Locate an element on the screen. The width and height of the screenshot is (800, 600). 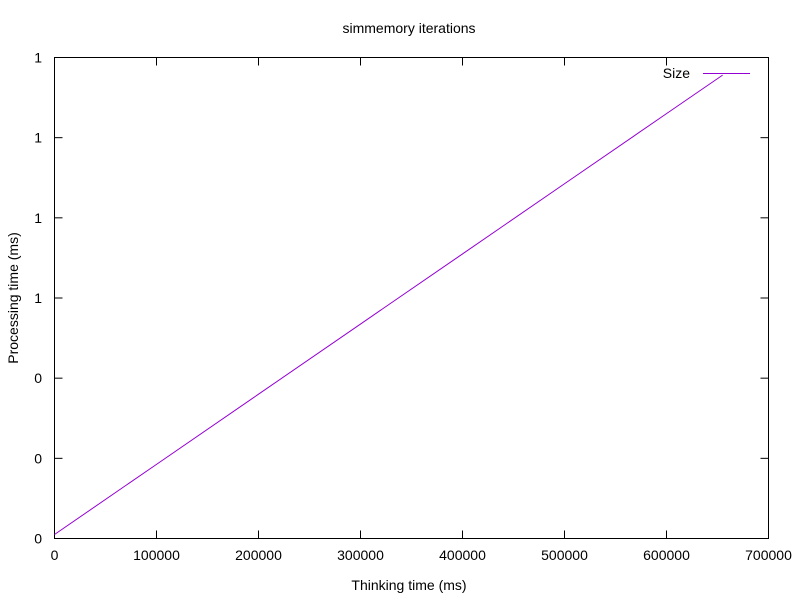
x-tick-label: 600000 is located at coordinates (666, 555).